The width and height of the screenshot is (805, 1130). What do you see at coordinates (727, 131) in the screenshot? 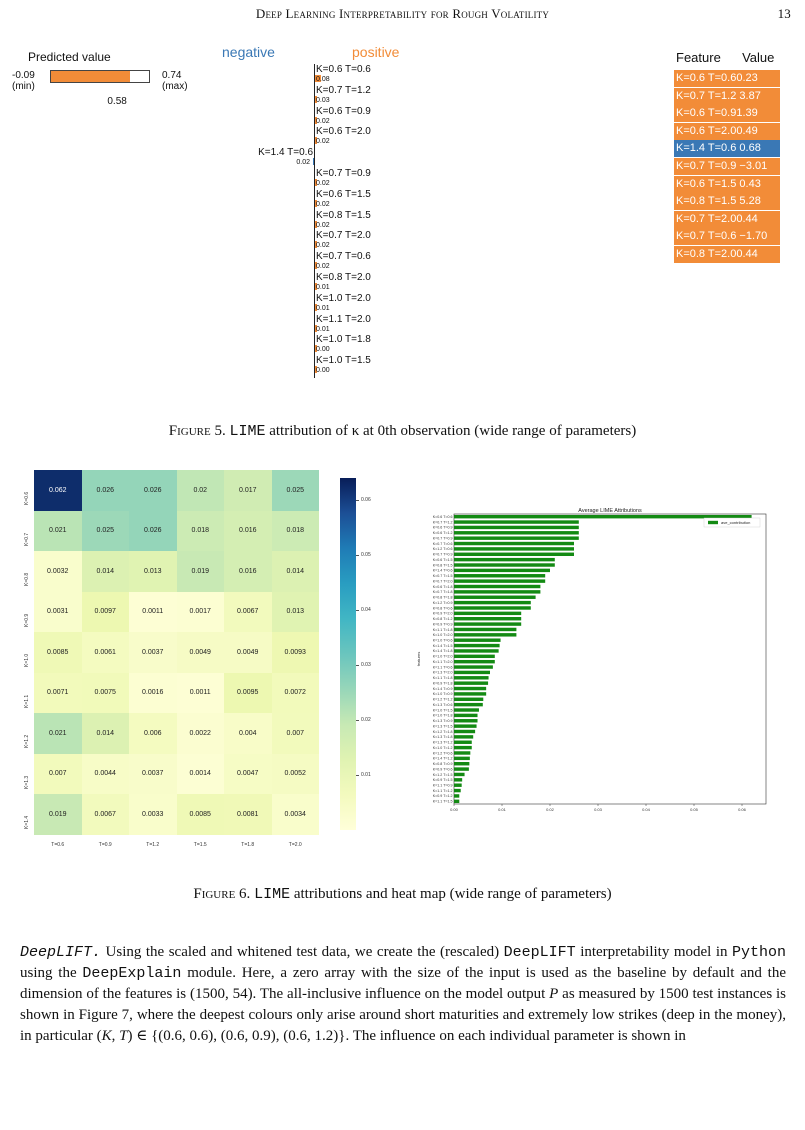
I see `feature-table-row: K=0.6 T=2.00.49` at bounding box center [727, 131].